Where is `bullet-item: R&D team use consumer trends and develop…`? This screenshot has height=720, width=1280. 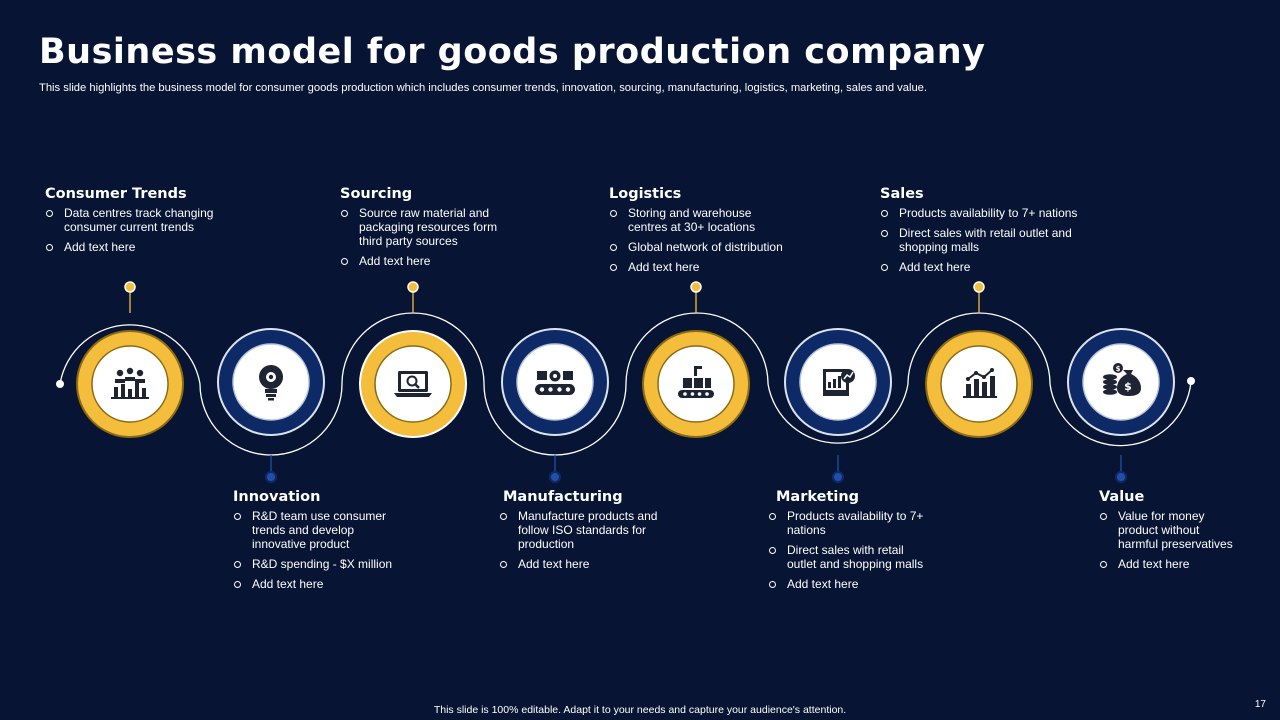 bullet-item: R&D team use consumer trends and develop… is located at coordinates (313, 530).